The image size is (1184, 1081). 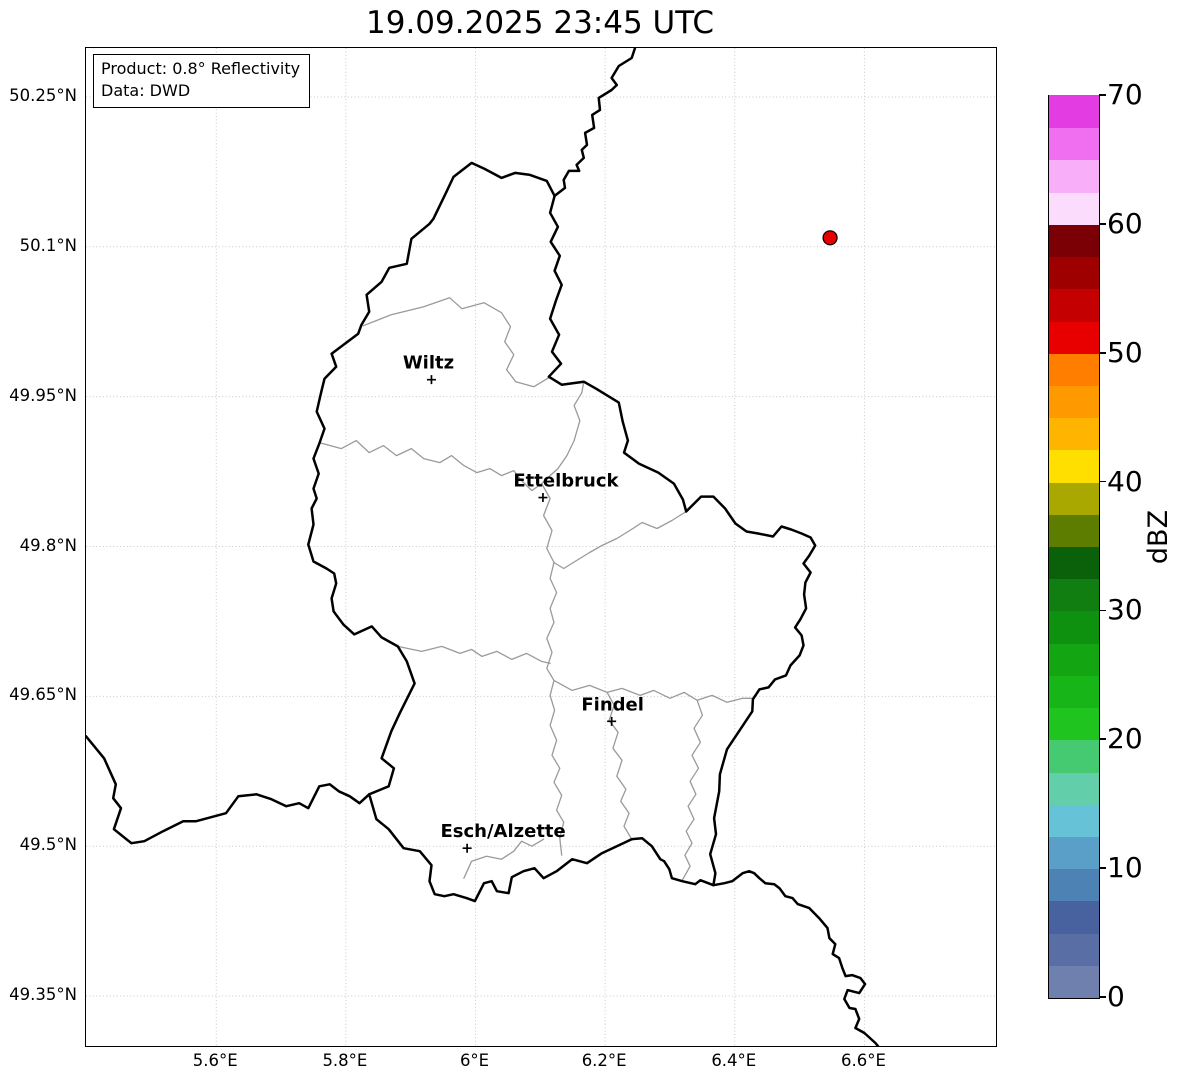 What do you see at coordinates (1125, 223) in the screenshot?
I see `colorbar-tick-label: 60` at bounding box center [1125, 223].